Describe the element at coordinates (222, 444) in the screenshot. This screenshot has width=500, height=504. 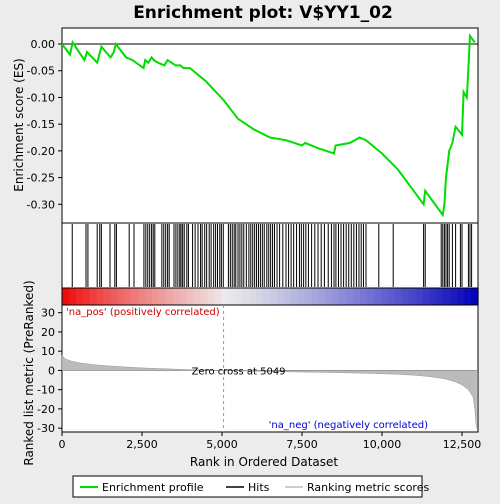
I see `x-tick-label: 5,000` at that location.